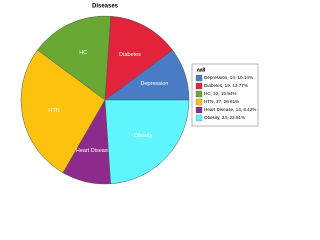 The width and height of the screenshot is (320, 240). I want to click on legend-label: HTN, 37, 26.81%, so click(221, 101).